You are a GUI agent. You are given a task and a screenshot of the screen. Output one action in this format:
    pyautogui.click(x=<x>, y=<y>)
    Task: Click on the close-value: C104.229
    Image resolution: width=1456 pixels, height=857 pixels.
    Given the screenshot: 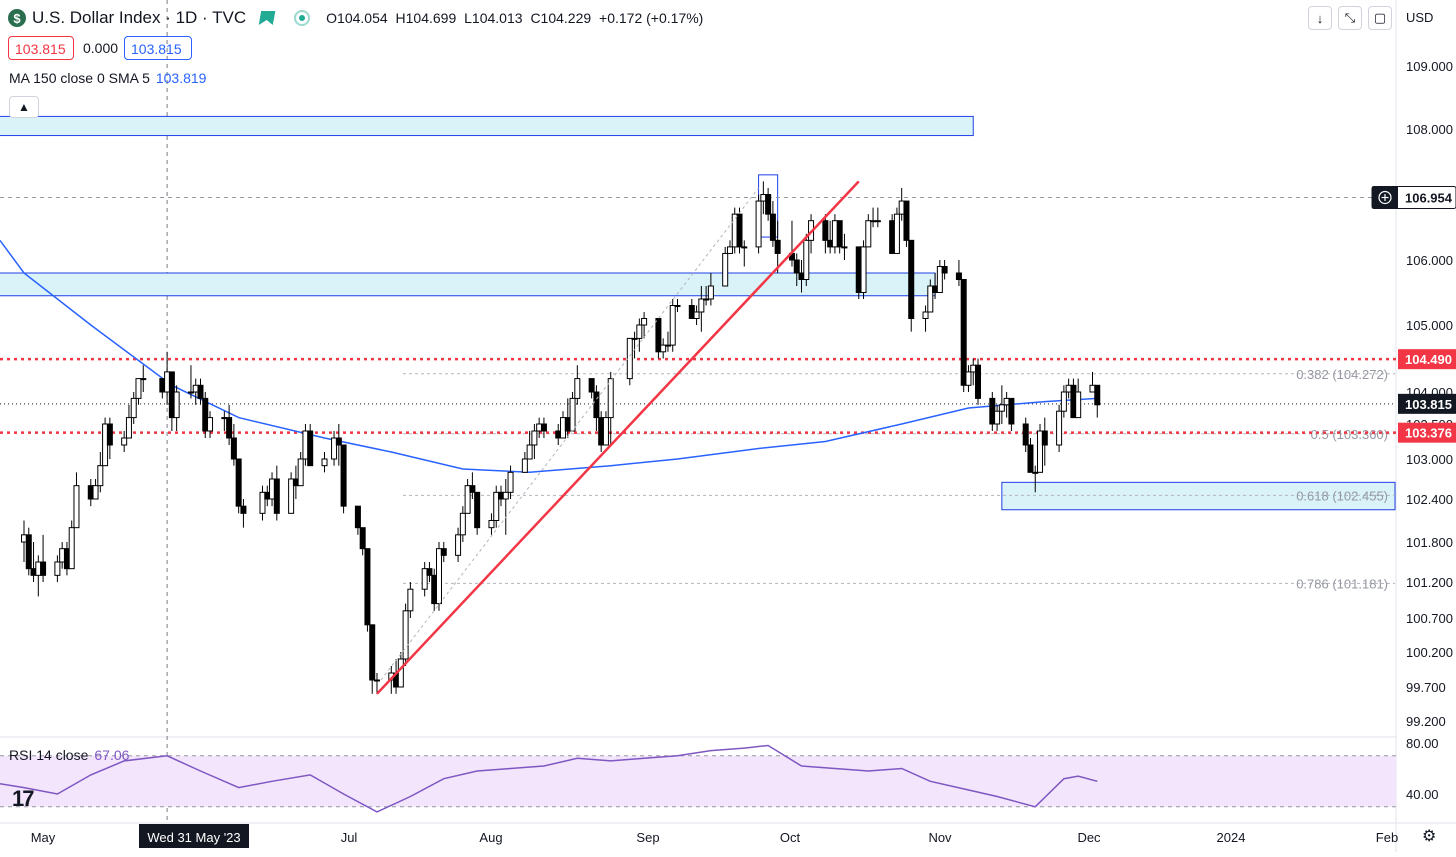 What is the action you would take?
    pyautogui.click(x=561, y=18)
    